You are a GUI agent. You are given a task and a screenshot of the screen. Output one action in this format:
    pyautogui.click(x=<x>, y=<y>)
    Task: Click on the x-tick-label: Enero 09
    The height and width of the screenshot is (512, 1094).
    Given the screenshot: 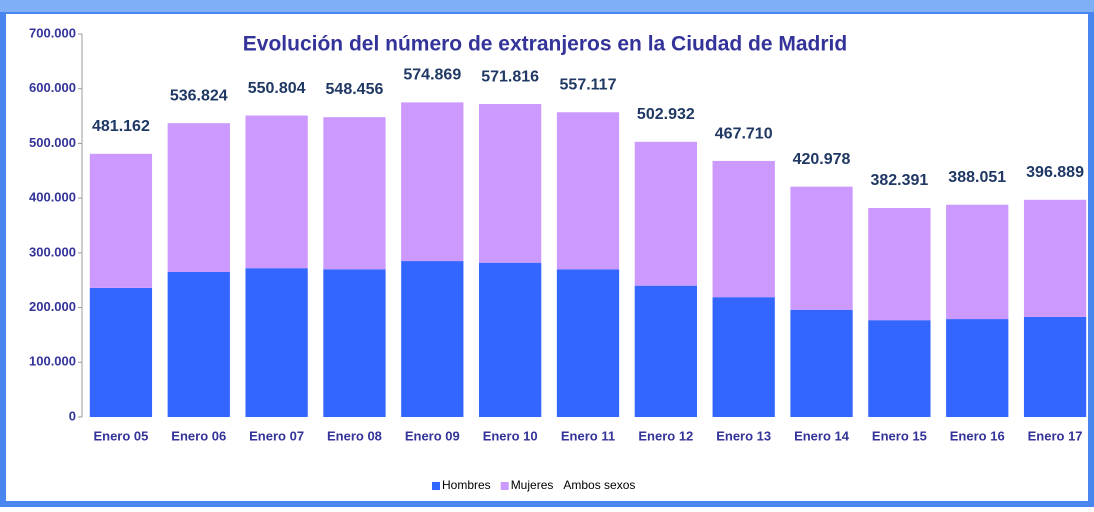 What is the action you would take?
    pyautogui.click(x=432, y=435)
    